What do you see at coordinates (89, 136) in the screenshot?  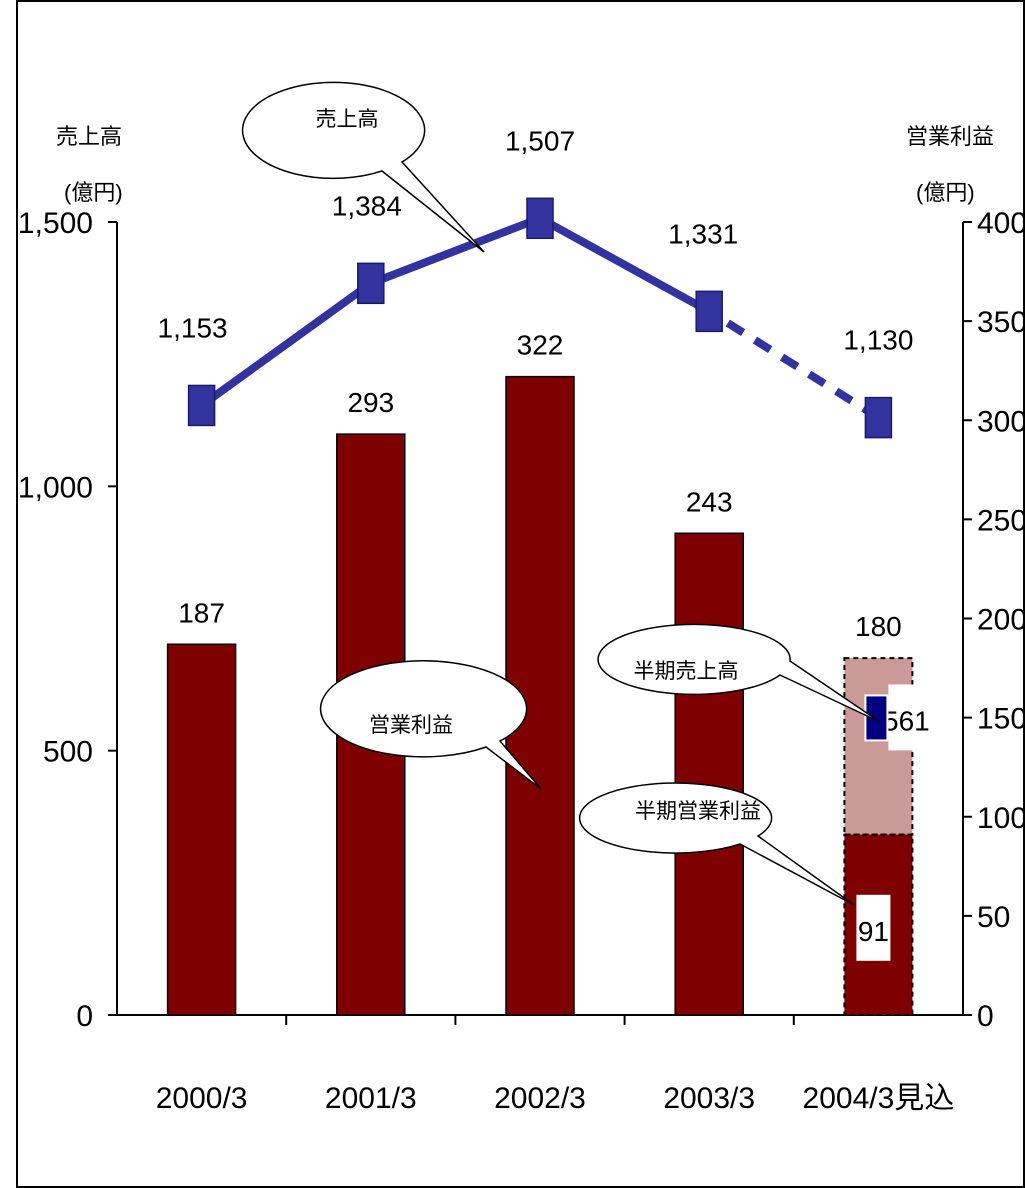 I see `left-axis-label: 売上高` at bounding box center [89, 136].